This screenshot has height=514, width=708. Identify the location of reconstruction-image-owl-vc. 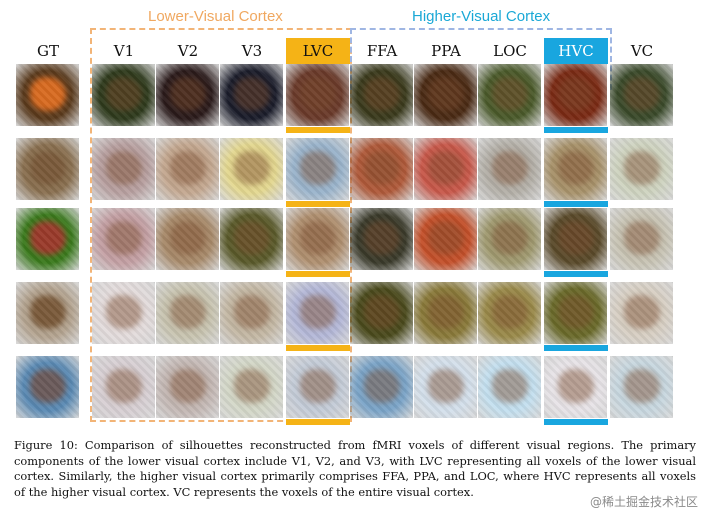
(641, 169).